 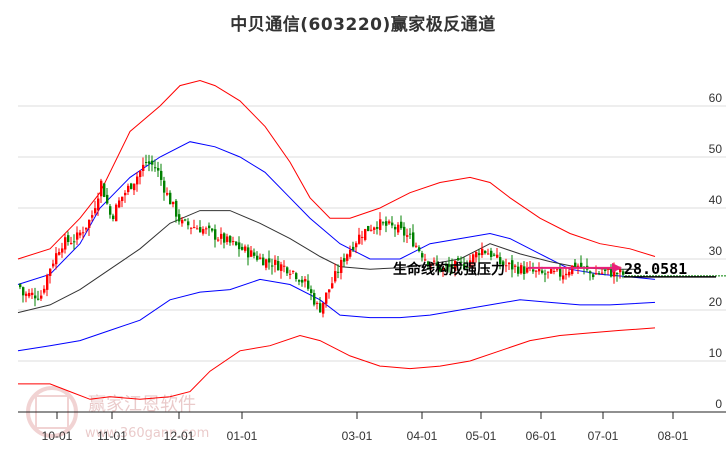 I want to click on x-tick-label: 12-01, so click(x=179, y=436).